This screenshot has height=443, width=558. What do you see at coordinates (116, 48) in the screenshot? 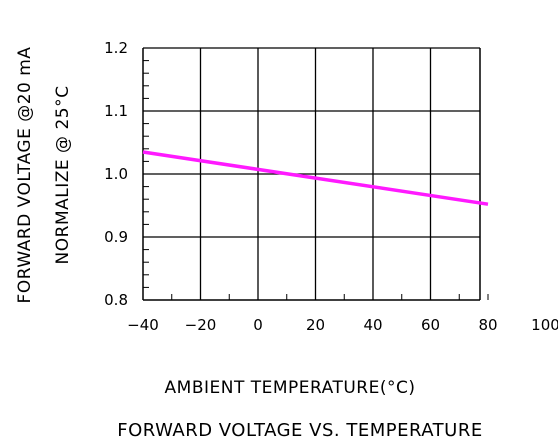
I see `y-tick-label: 1.2` at bounding box center [116, 48].